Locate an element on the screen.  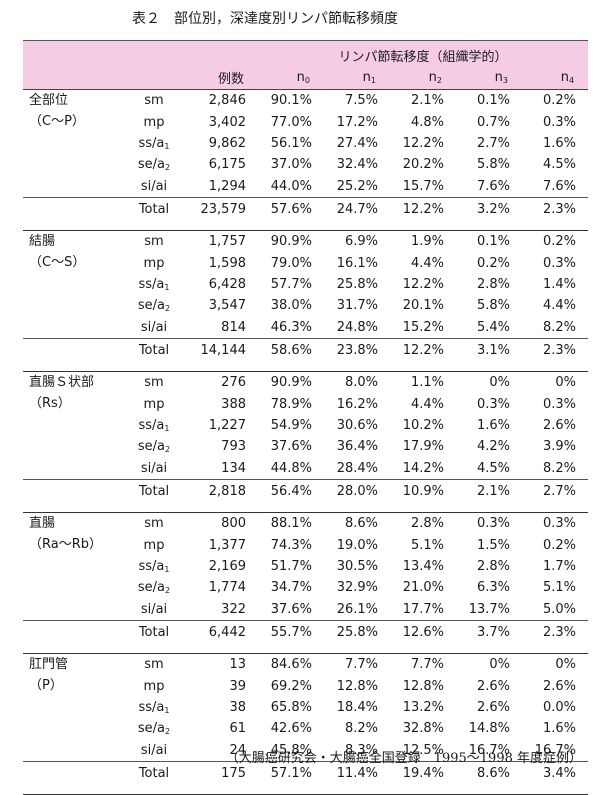
n0-value: 78.9% is located at coordinates (291, 404).